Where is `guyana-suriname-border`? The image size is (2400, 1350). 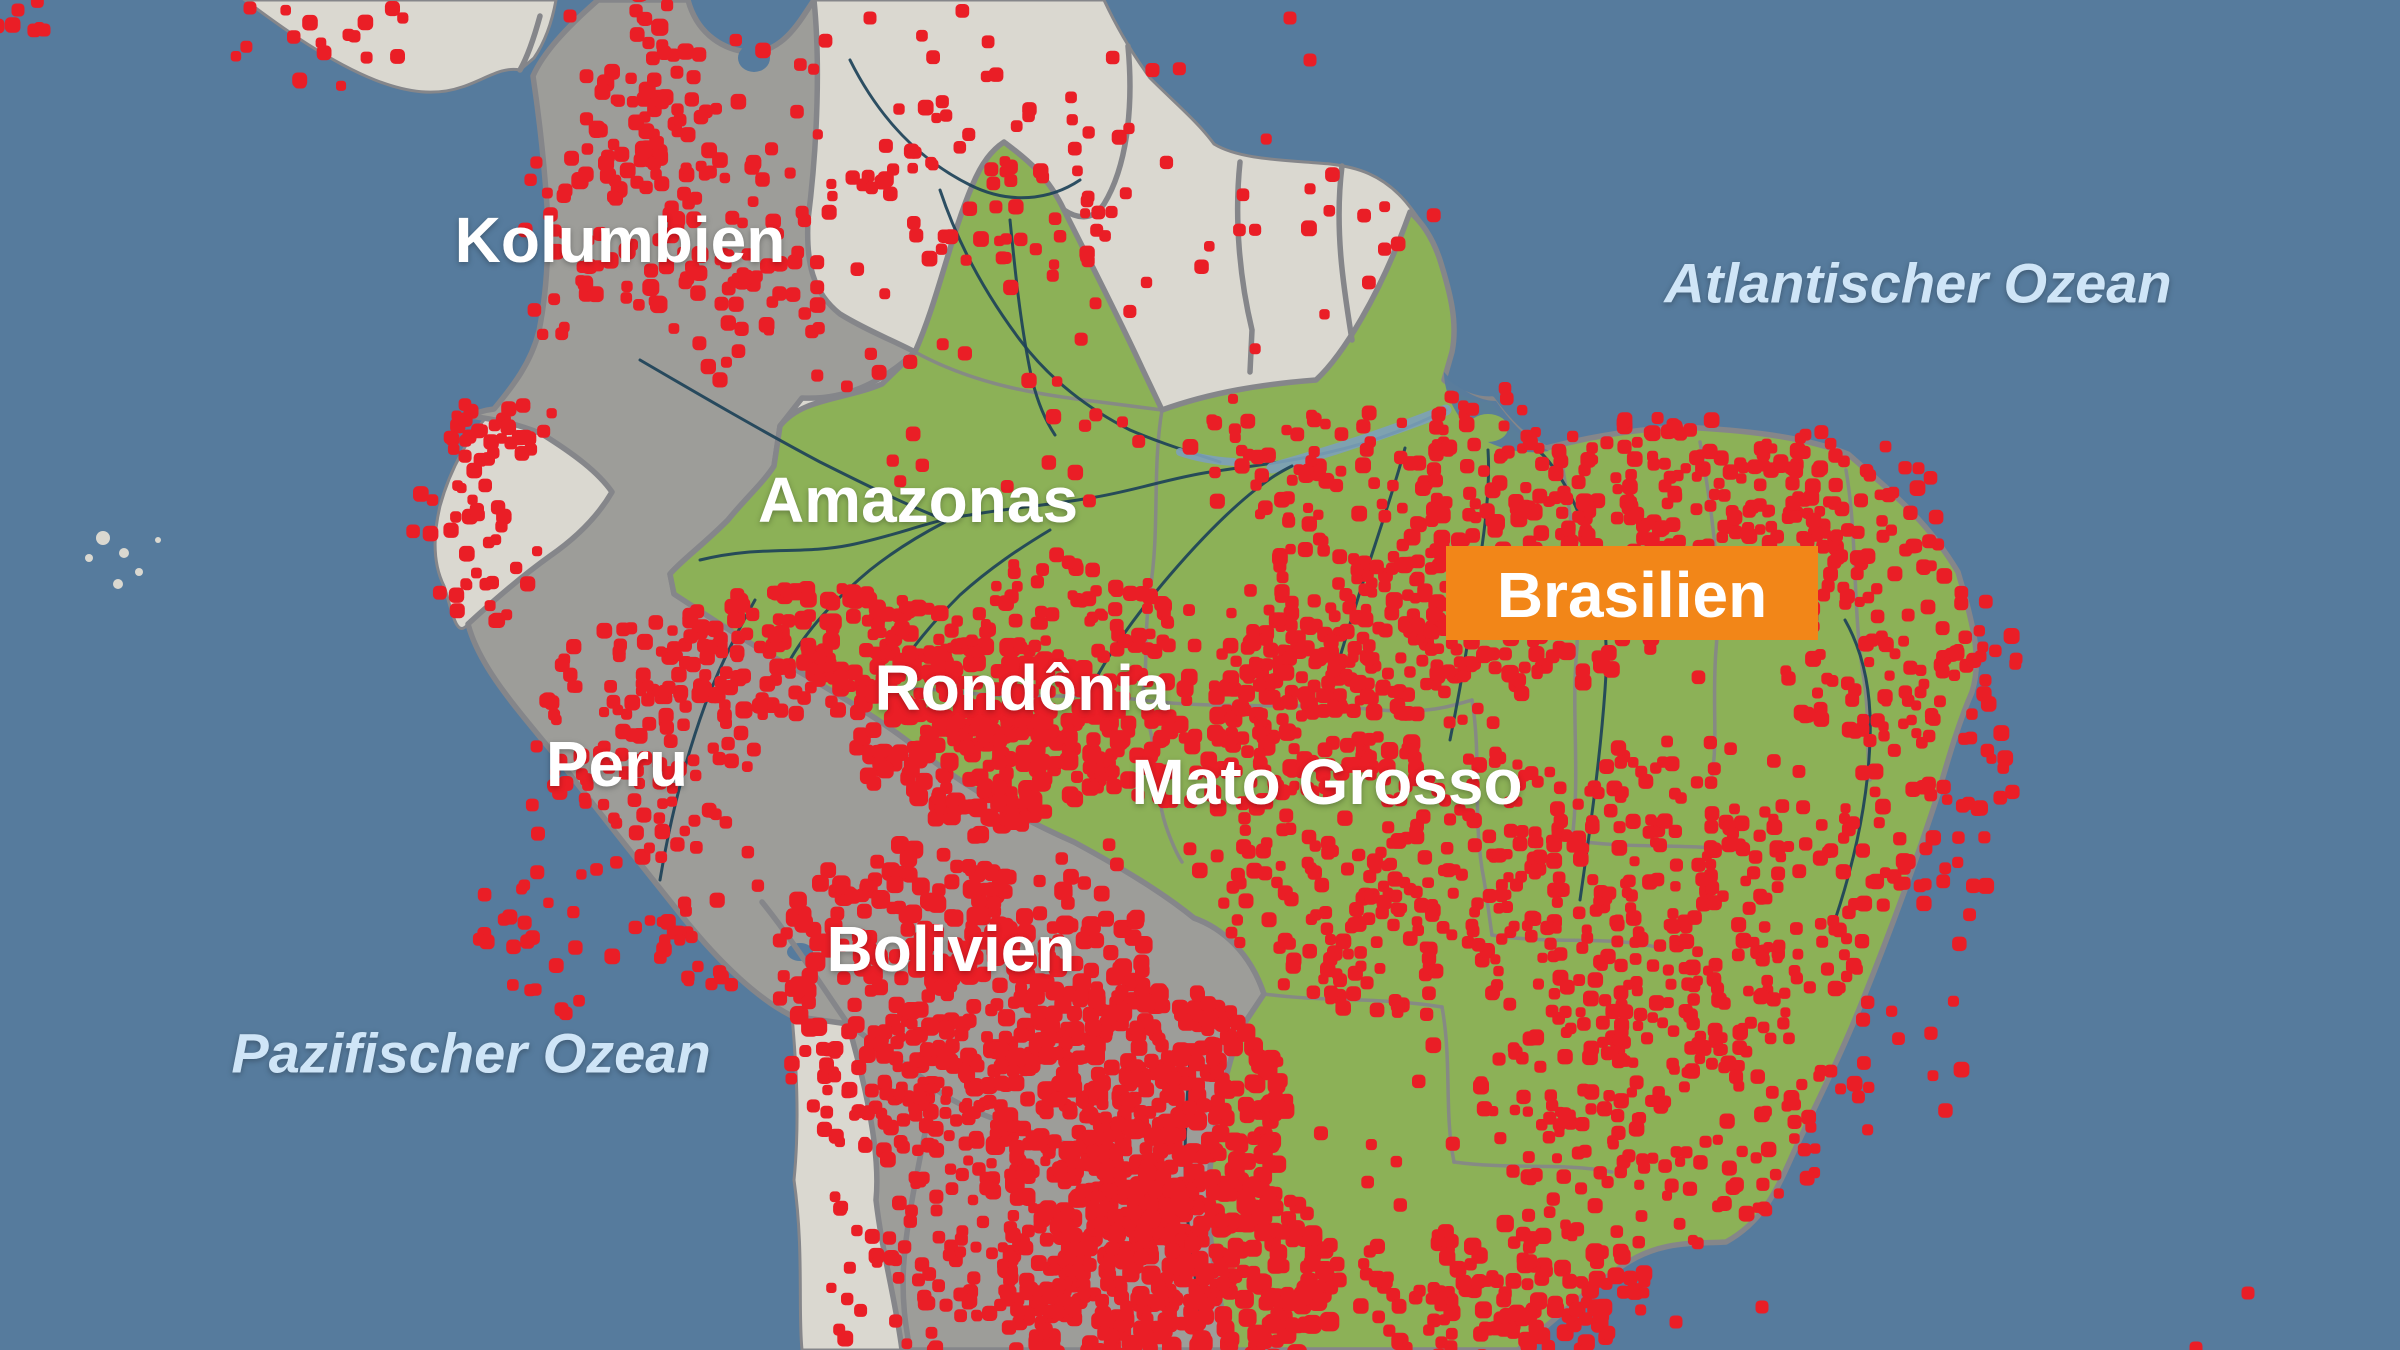
guyana-suriname-border is located at coordinates (1244, 267).